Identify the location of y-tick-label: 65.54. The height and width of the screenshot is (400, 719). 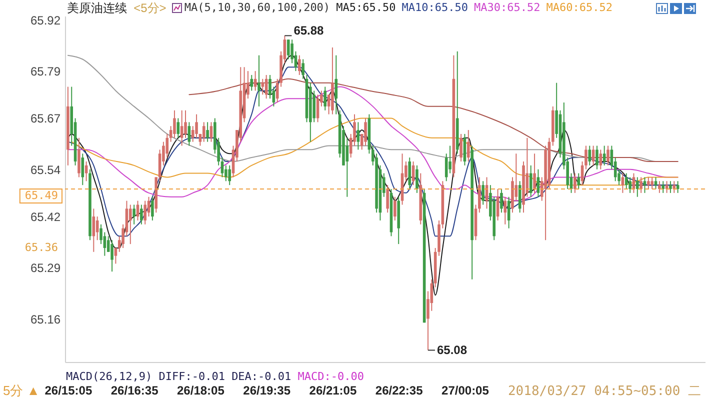
(45, 169).